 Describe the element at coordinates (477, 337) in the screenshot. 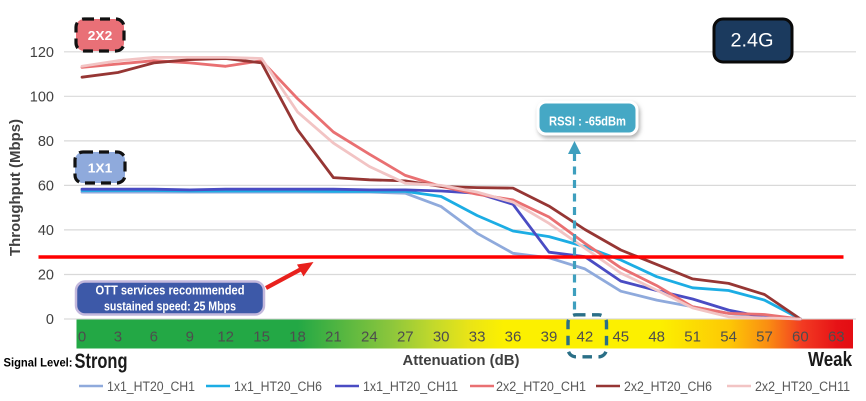

I see `svg-text: 33` at that location.